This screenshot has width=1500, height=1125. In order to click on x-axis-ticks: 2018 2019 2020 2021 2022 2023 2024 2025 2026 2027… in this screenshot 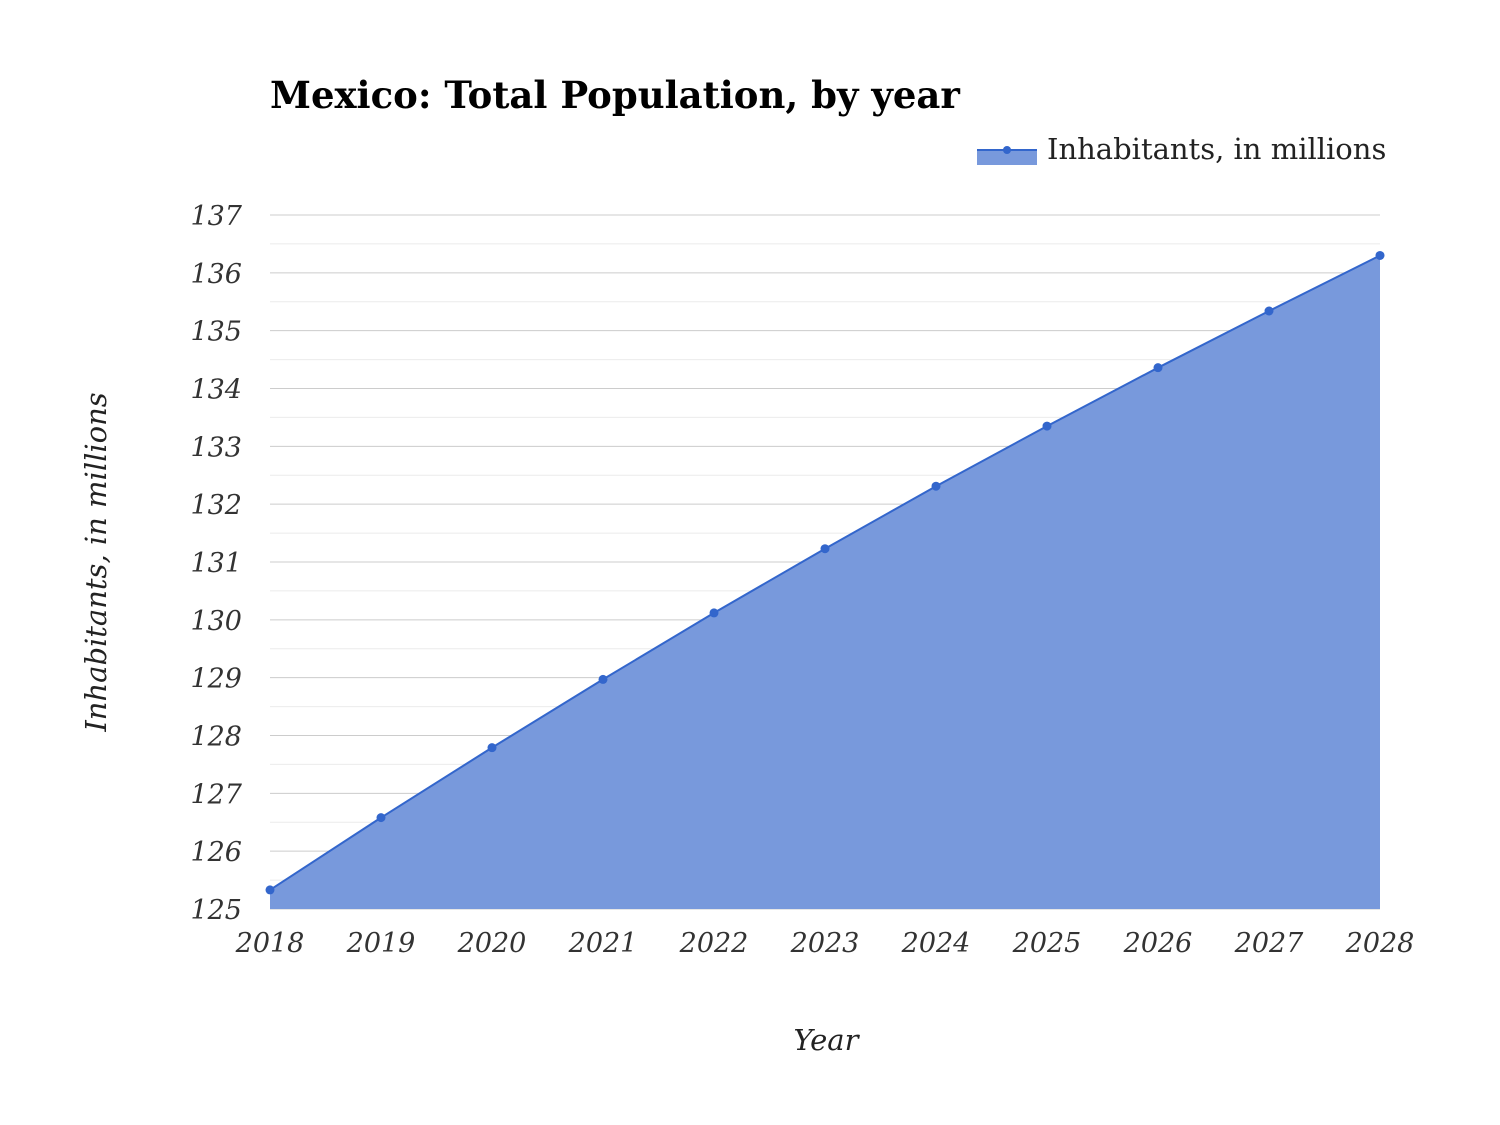, I will do `click(825, 943)`.